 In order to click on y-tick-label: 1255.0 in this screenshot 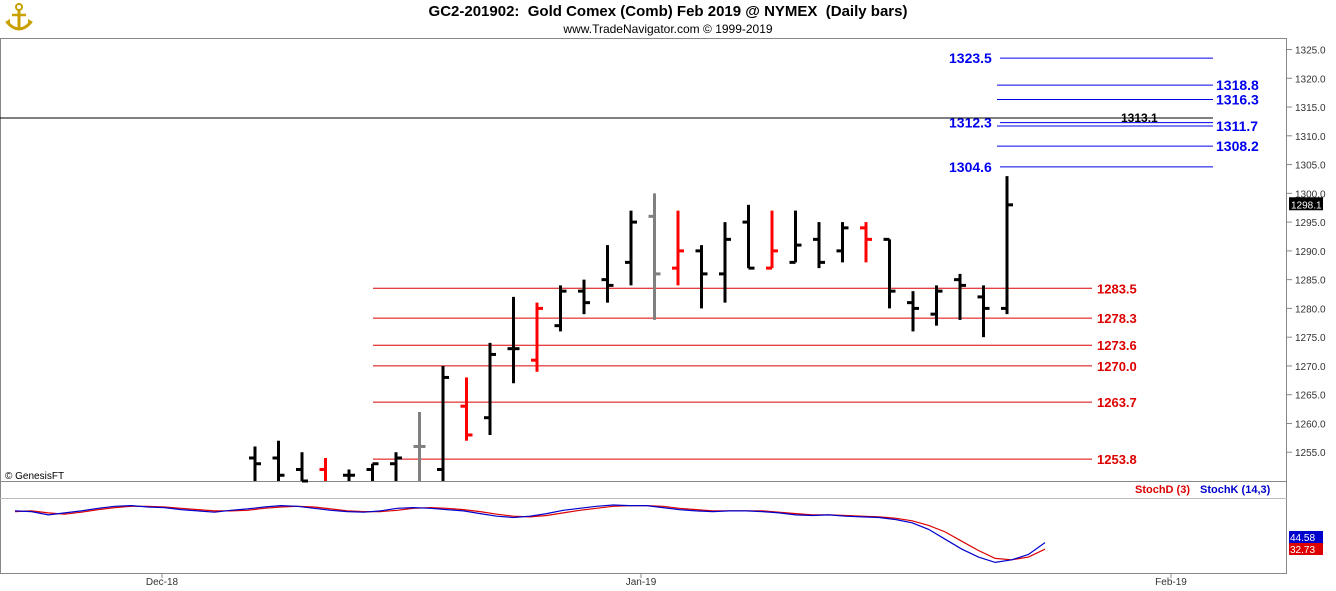, I will do `click(1310, 453)`.